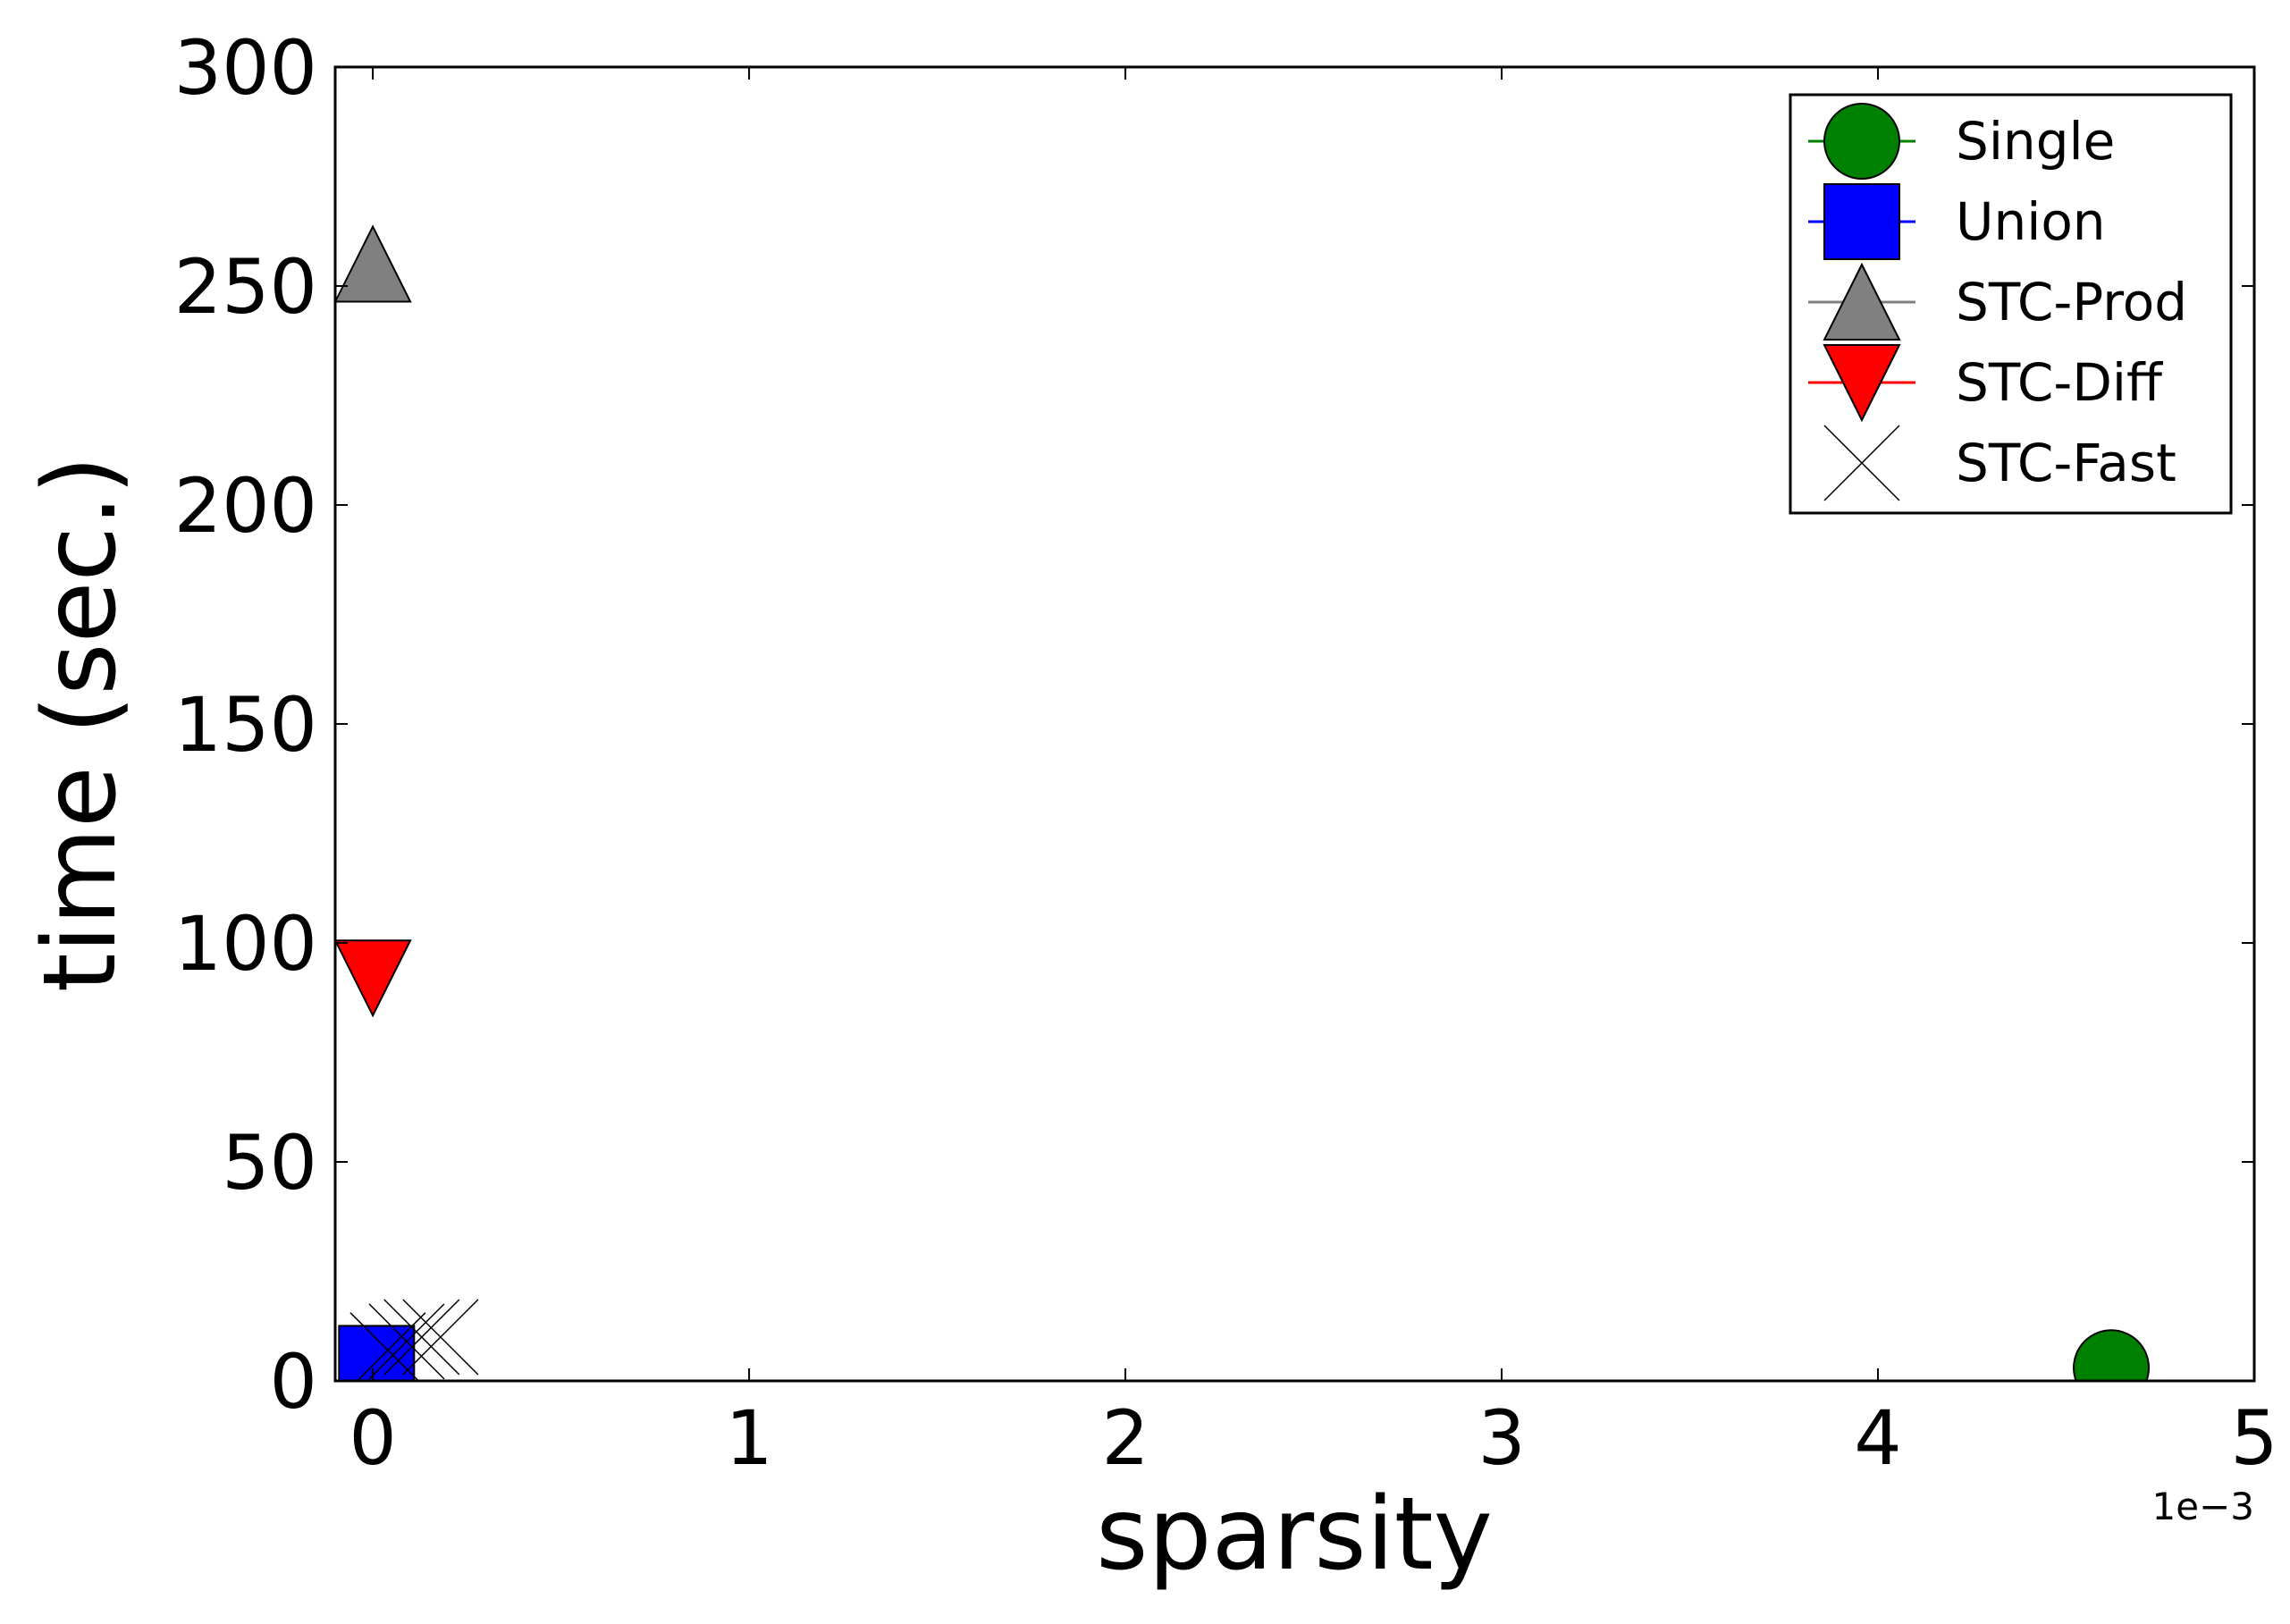 Image resolution: width=2290 pixels, height=1624 pixels. Describe the element at coordinates (1877, 1438) in the screenshot. I see `x-tick-label: 4` at that location.